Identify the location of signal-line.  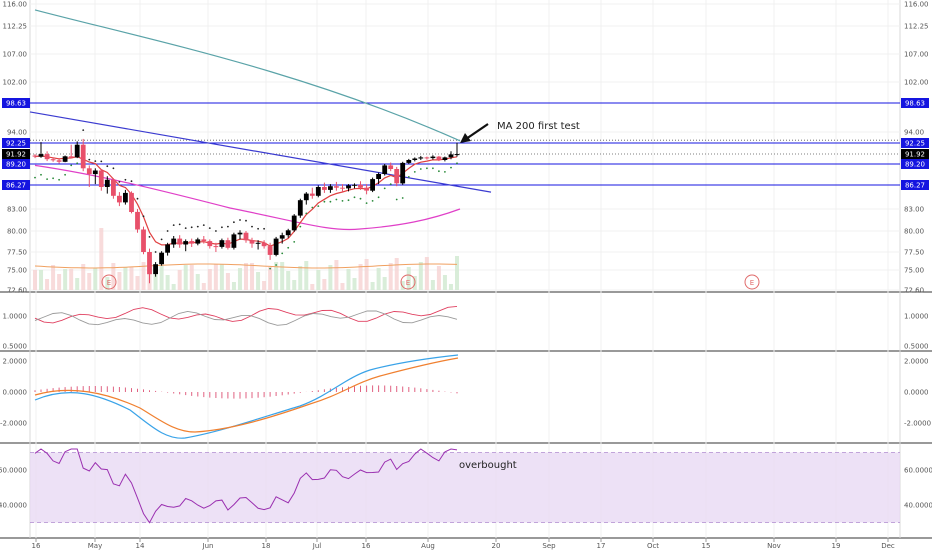
(246, 395).